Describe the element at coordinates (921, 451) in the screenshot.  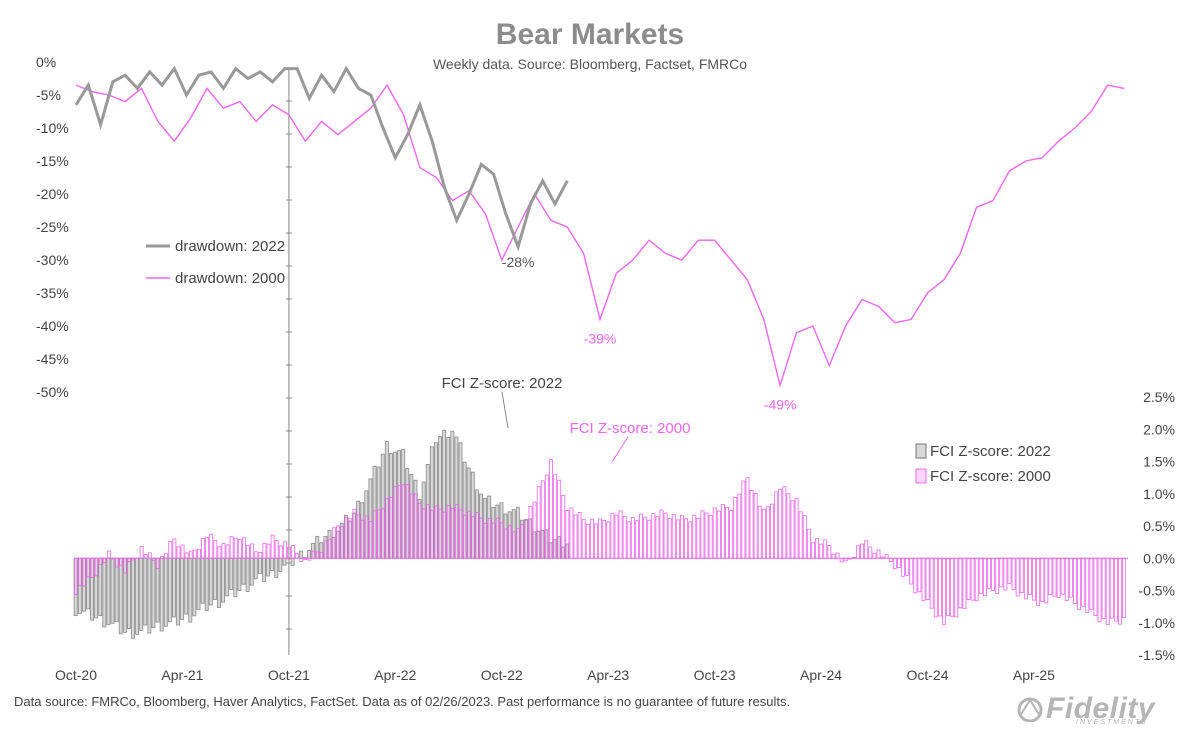
I see `legend-swatch-fci-2022` at that location.